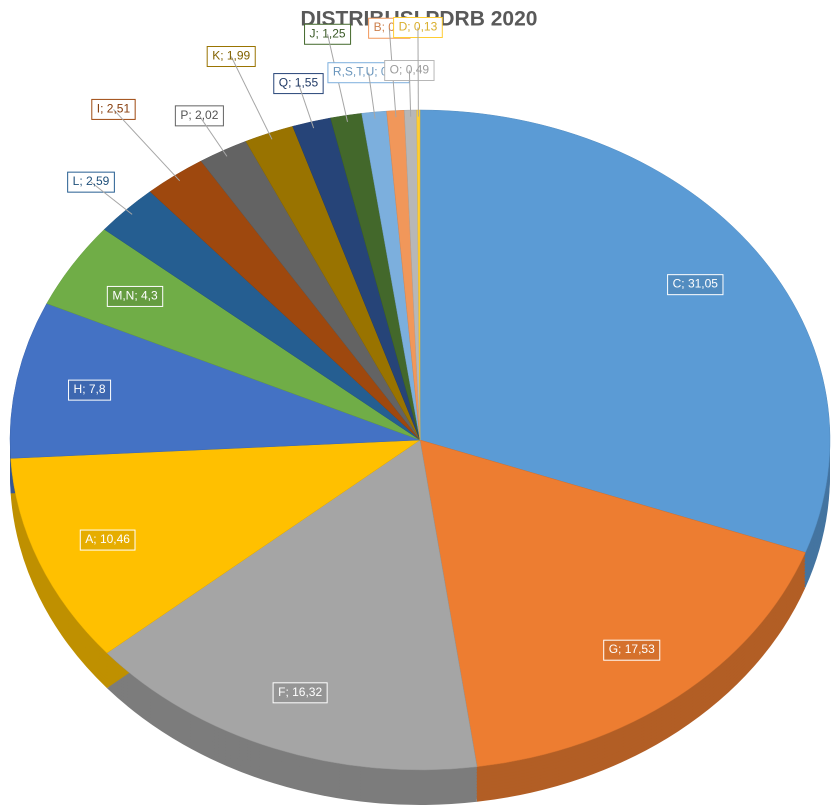 This screenshot has height=809, width=838. I want to click on data-label: I; 2,51, so click(136, 140).